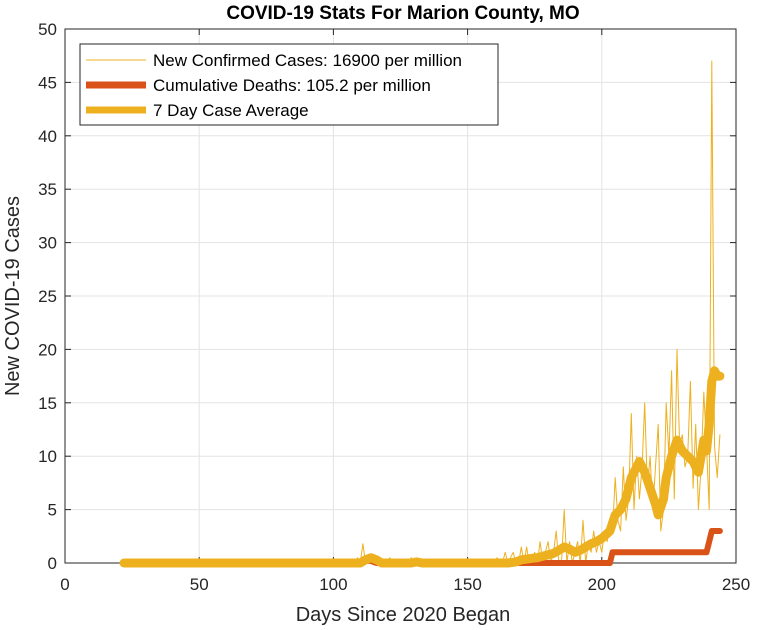  What do you see at coordinates (307, 60) in the screenshot?
I see `legend-label-new-cases: New Confirmed Cases: 16900 per million` at bounding box center [307, 60].